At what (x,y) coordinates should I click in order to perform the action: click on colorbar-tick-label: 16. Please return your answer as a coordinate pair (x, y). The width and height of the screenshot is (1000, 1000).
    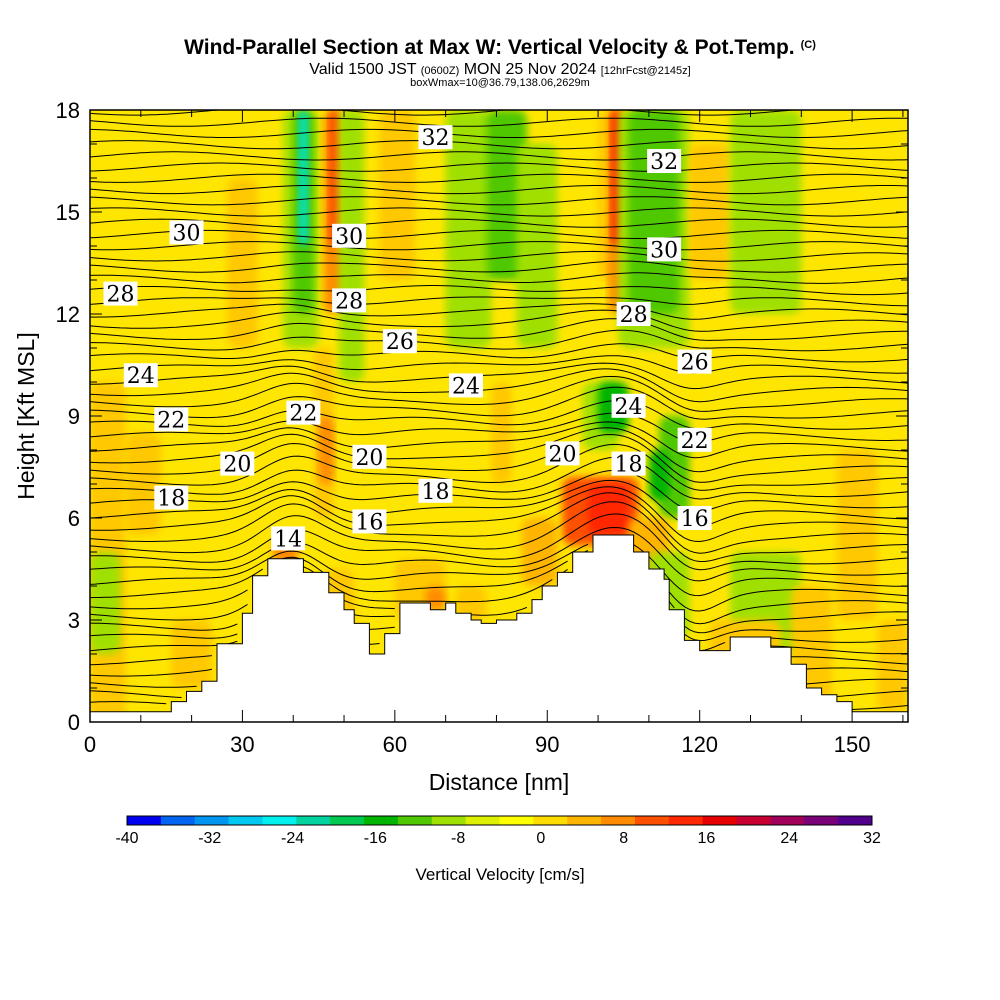
    Looking at the image, I should click on (707, 838).